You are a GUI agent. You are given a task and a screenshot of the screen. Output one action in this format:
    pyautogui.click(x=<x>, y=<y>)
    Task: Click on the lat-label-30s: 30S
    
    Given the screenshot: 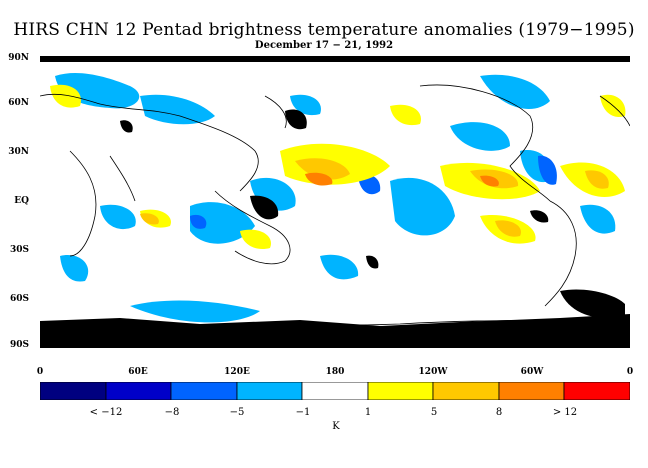 What is the action you would take?
    pyautogui.click(x=19, y=250)
    